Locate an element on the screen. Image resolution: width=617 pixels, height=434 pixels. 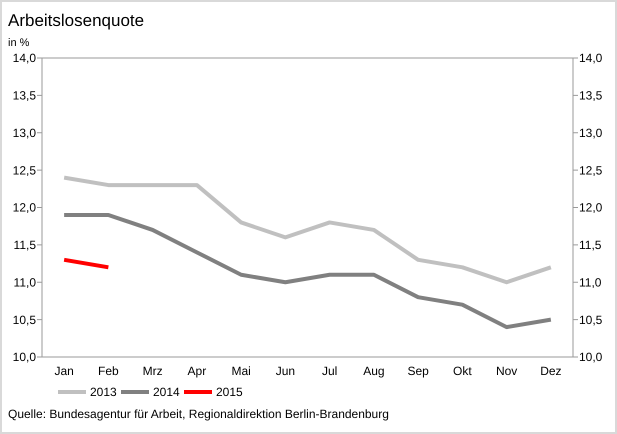
y-tick-label: 13,5 is located at coordinates (24, 95).